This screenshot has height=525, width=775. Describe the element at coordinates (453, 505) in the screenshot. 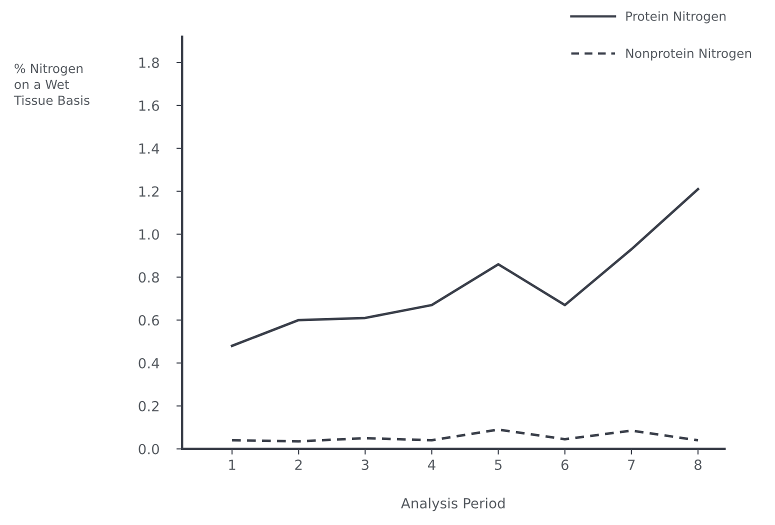

I see `x-axis-title: Analysis Period` at that location.